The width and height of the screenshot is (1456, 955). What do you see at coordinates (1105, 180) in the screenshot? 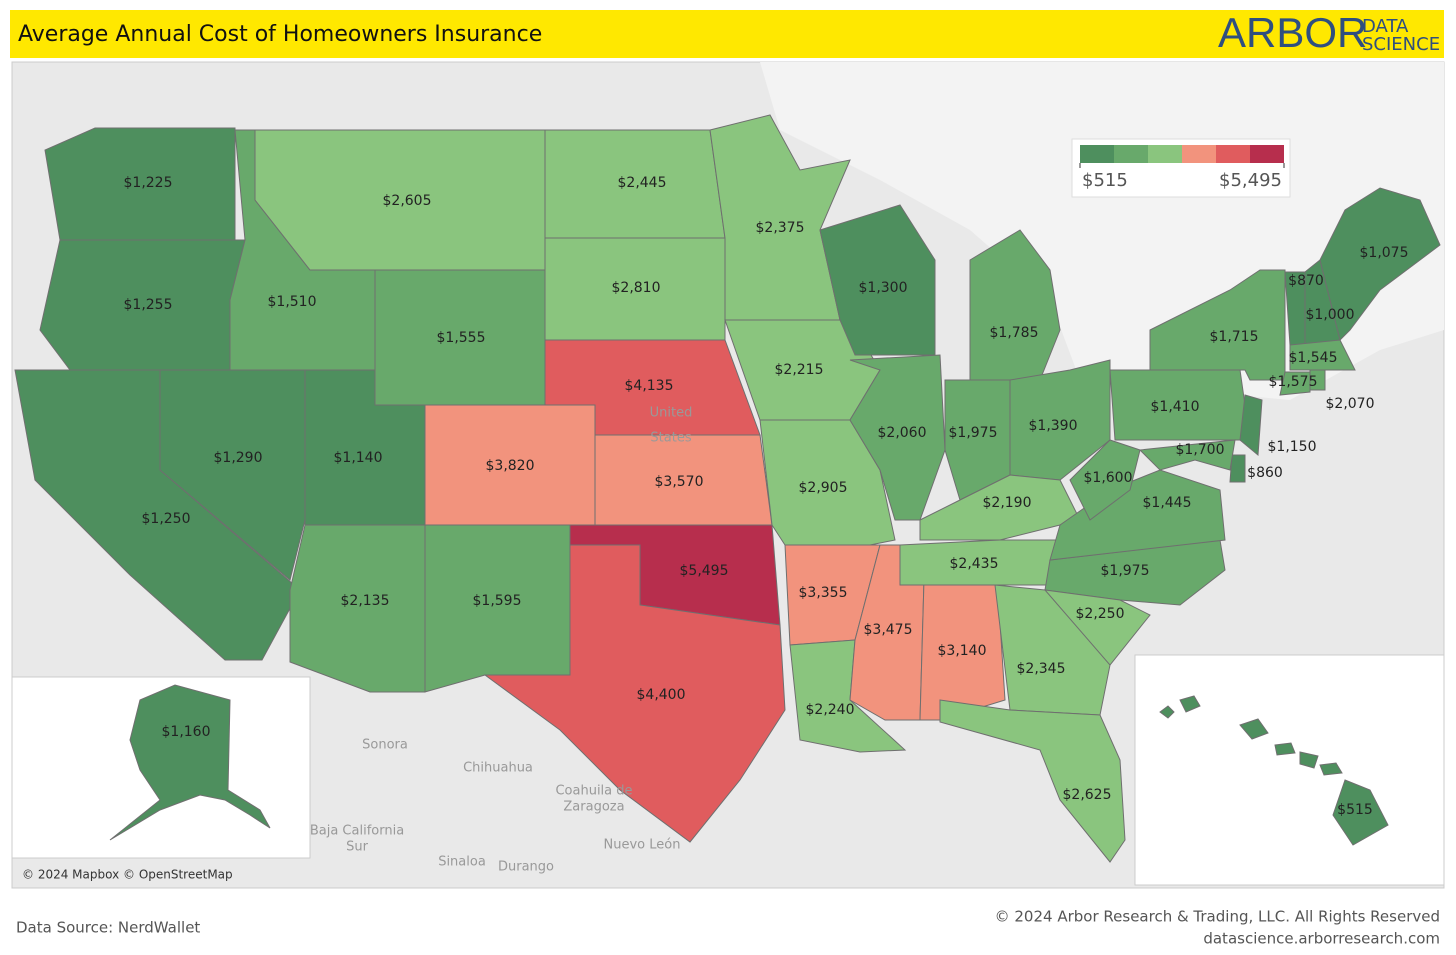
I see `legend-label: $515` at bounding box center [1105, 180].